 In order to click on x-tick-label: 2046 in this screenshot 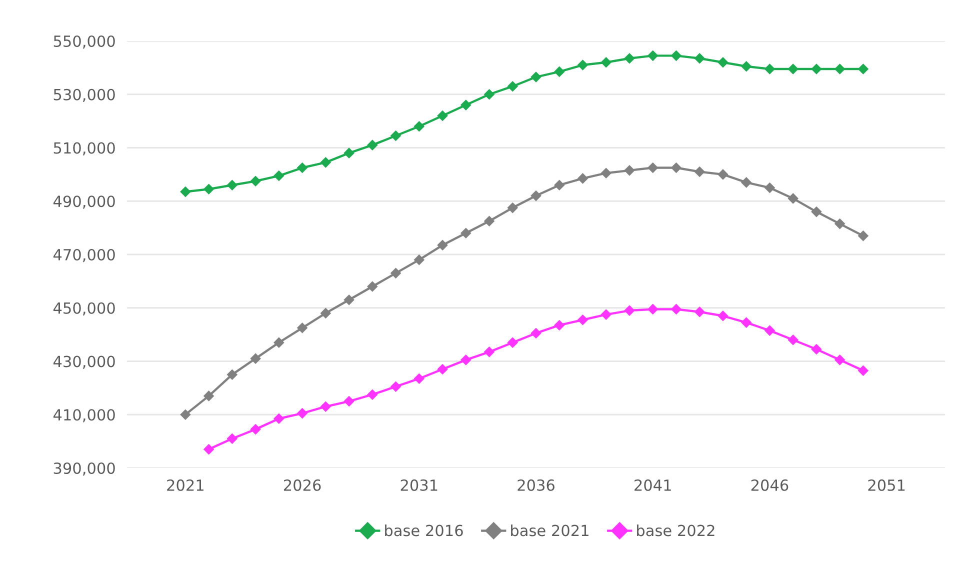, I will do `click(769, 485)`.